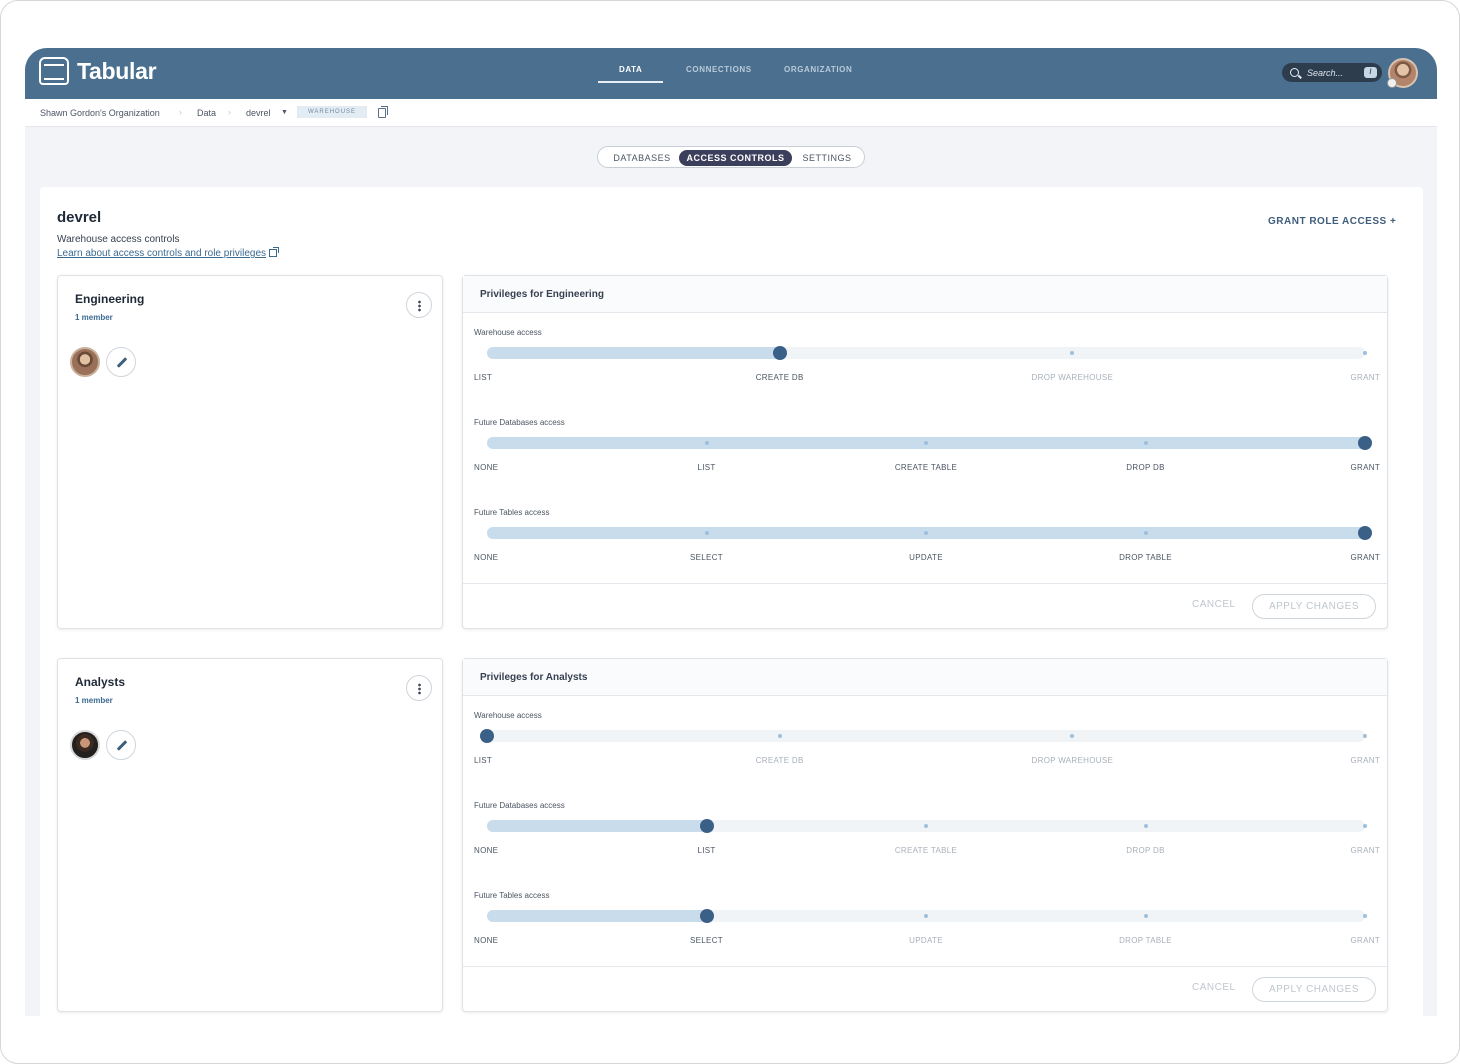 Image resolution: width=1460 pixels, height=1064 pixels. Describe the element at coordinates (284, 112) in the screenshot. I see `caret-down-icon: ▼` at that location.